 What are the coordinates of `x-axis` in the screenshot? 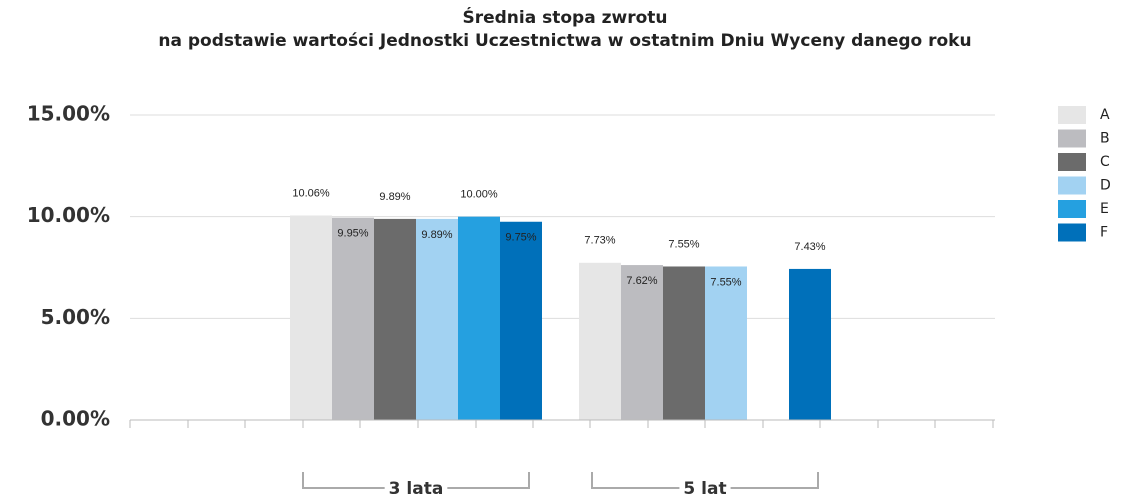 It's located at (562, 423).